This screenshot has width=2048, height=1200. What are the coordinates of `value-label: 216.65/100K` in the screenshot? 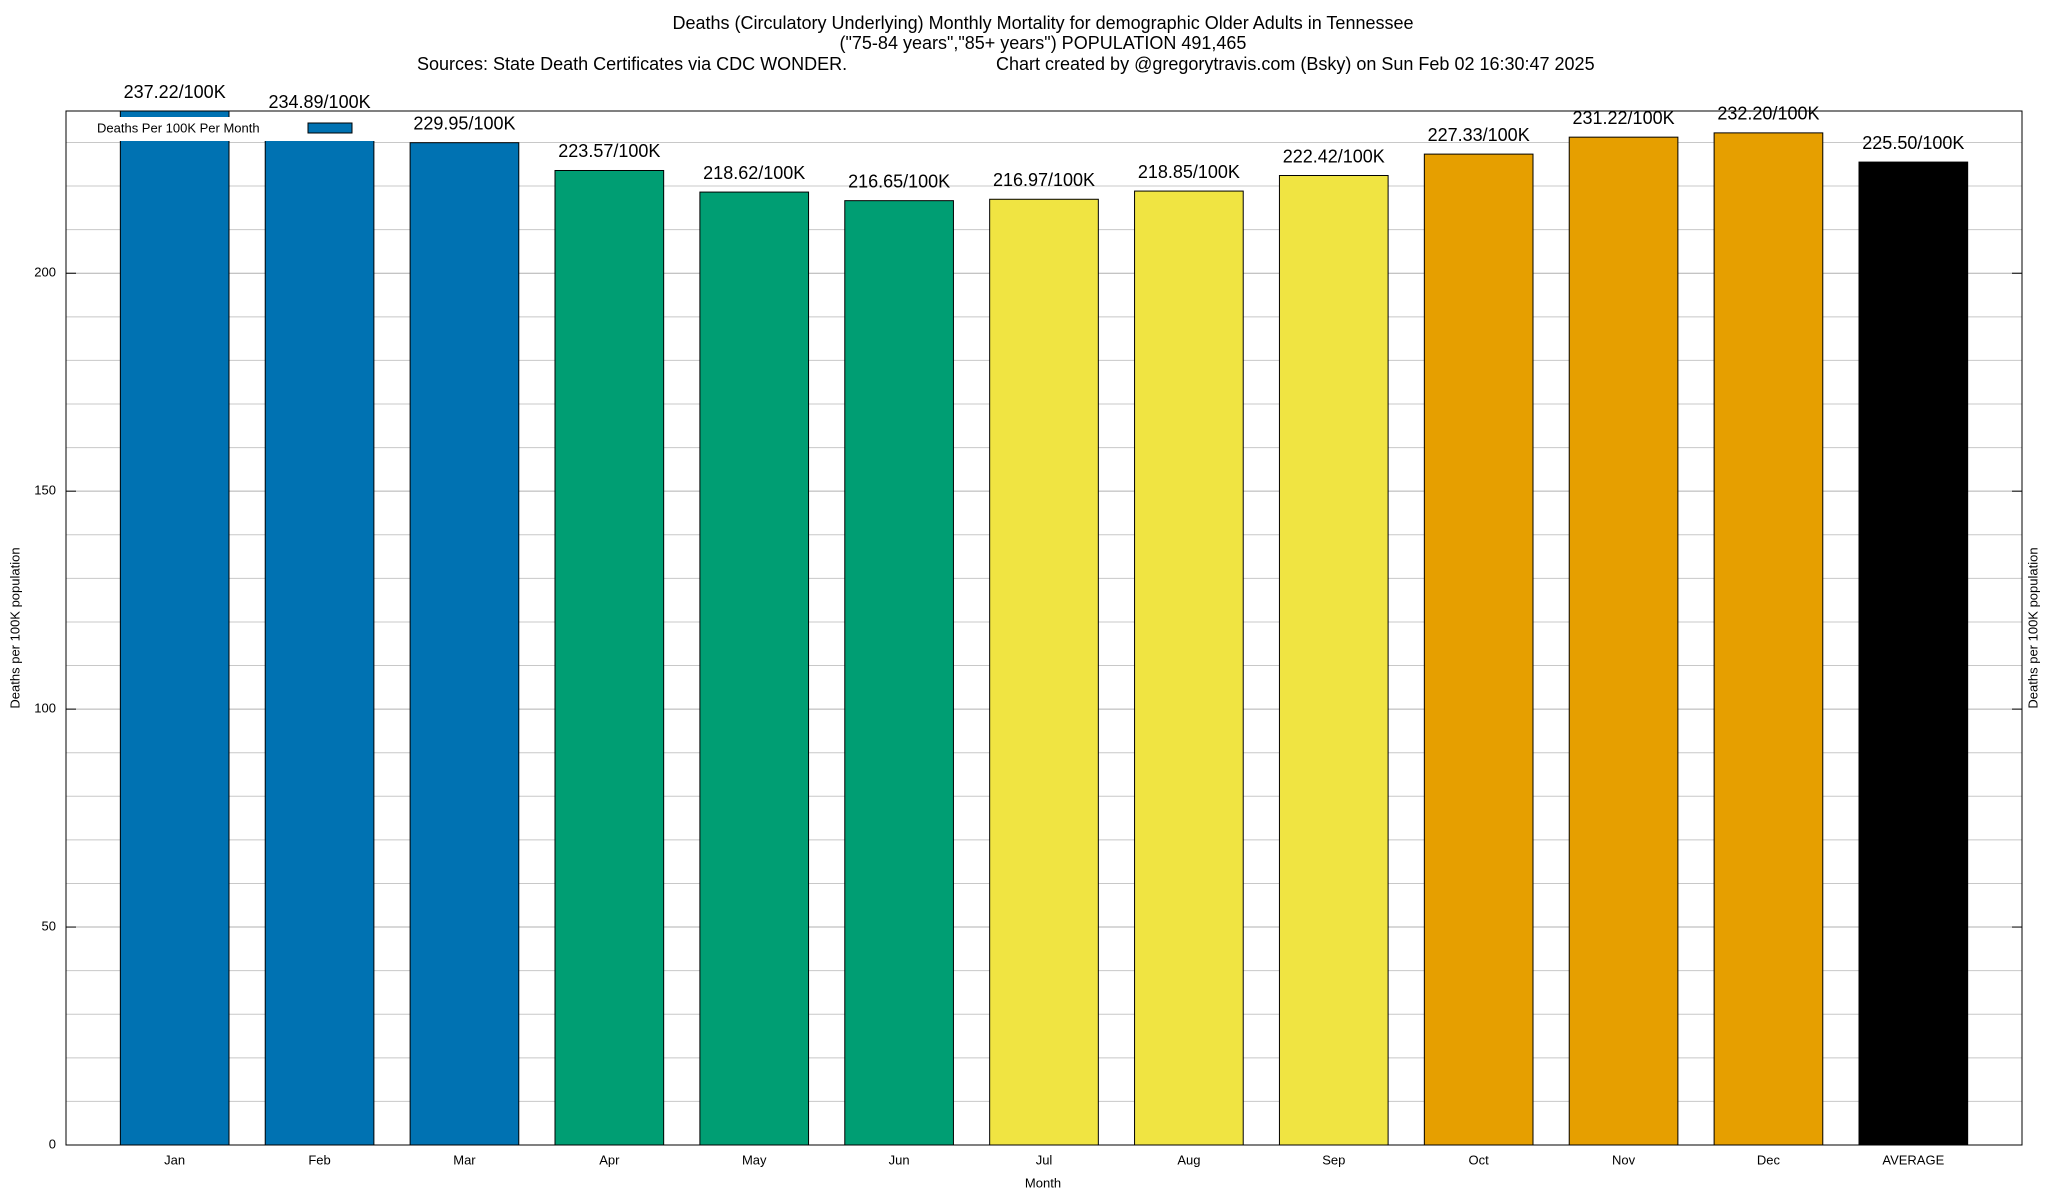 It's located at (899, 181).